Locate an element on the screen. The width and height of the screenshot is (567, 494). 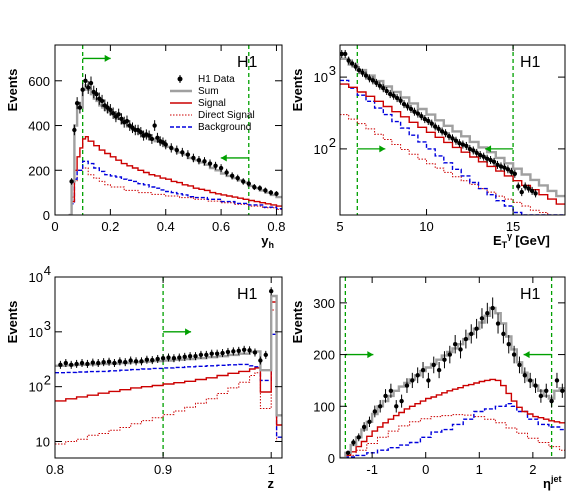
direct-signal-series is located at coordinates (175, 191).